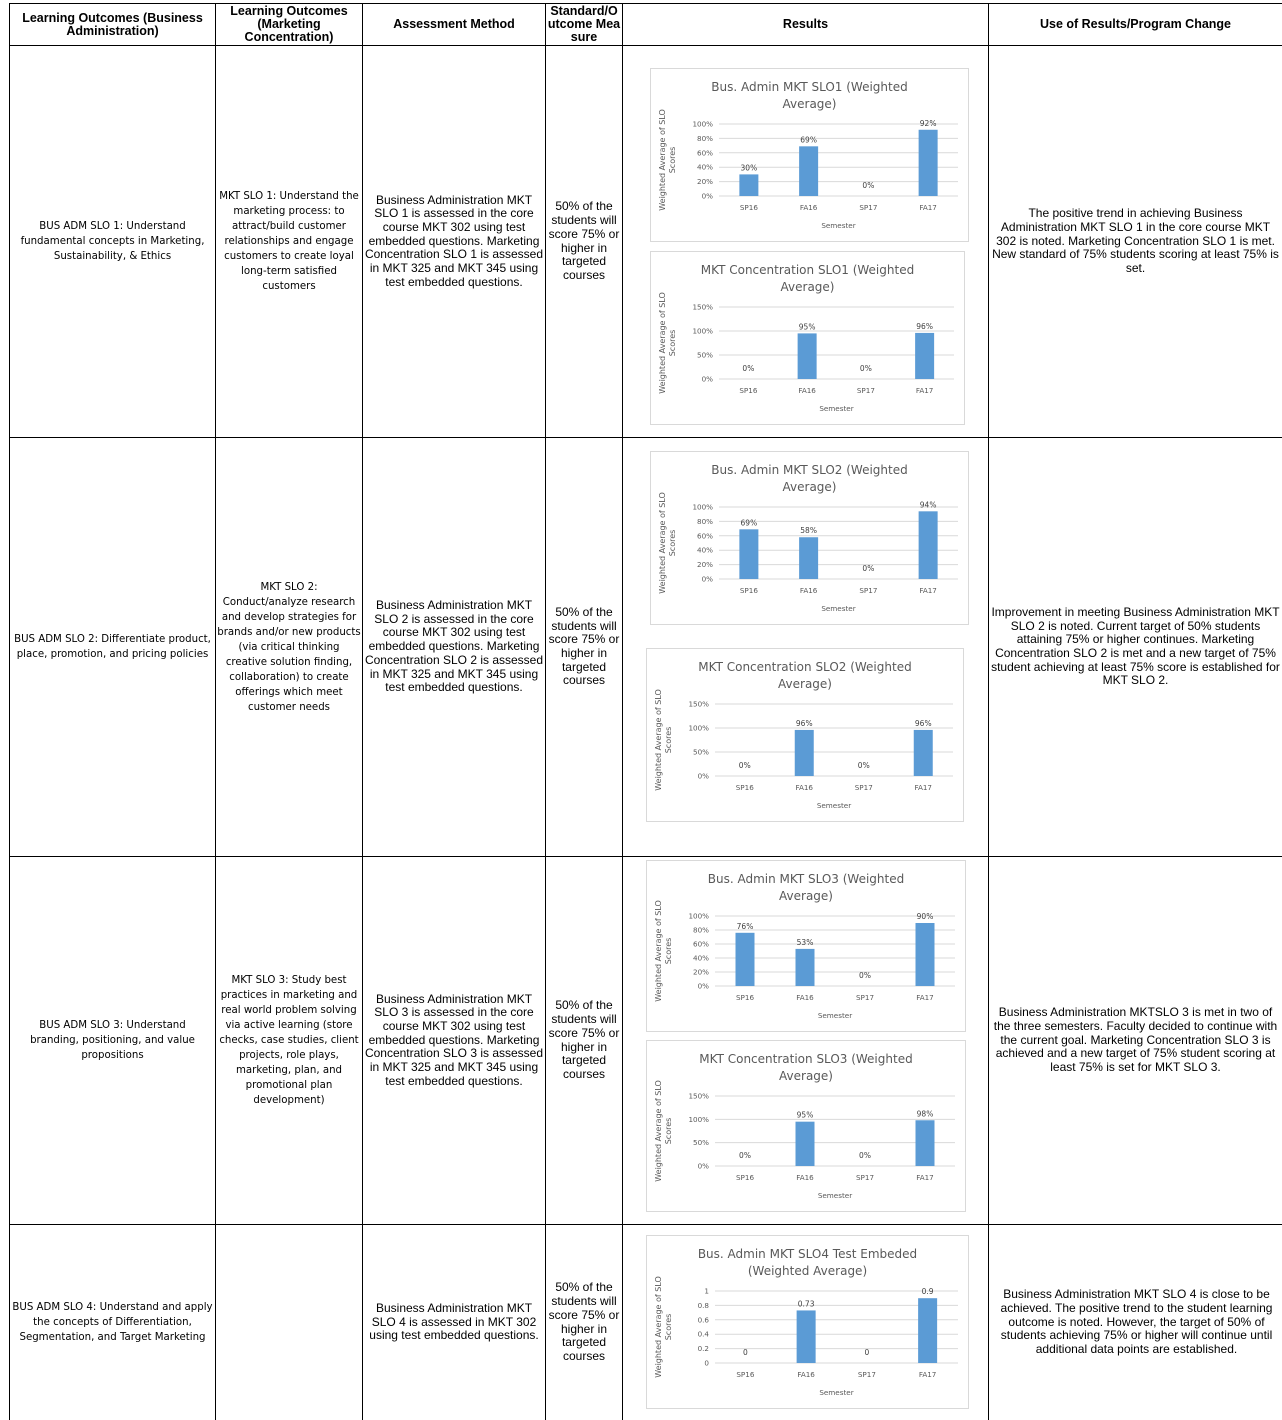 Image resolution: width=1282 pixels, height=1420 pixels. What do you see at coordinates (805, 997) in the screenshot?
I see `x-tick-label: FA16` at bounding box center [805, 997].